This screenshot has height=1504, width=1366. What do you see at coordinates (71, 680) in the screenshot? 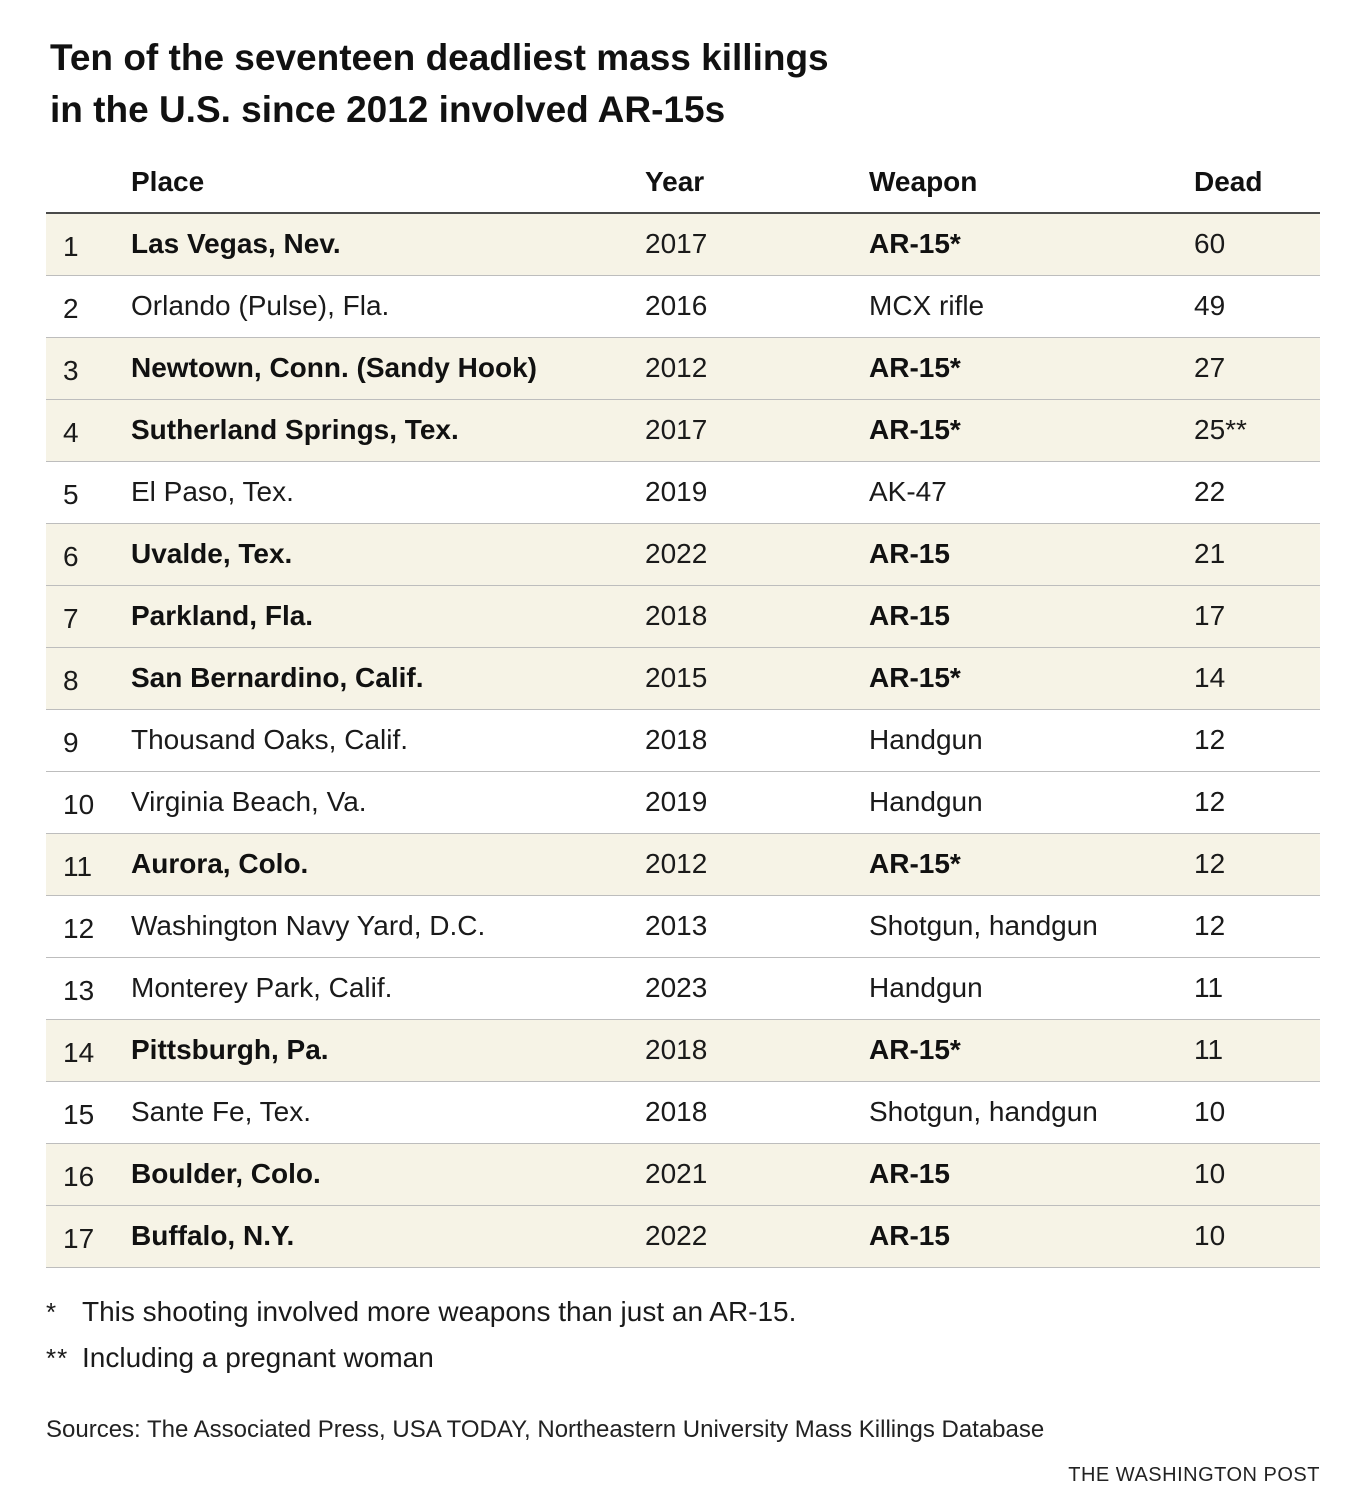
I see `rank-cell: 8` at bounding box center [71, 680].